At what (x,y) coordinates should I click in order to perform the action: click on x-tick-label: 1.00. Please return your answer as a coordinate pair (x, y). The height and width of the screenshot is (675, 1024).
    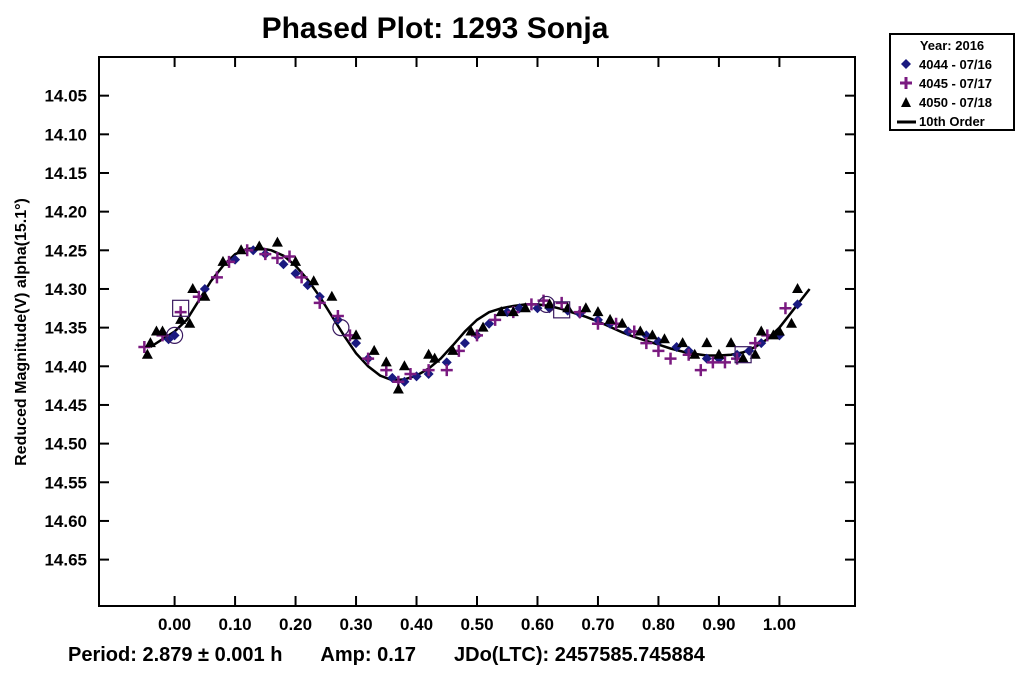
    Looking at the image, I should click on (779, 624).